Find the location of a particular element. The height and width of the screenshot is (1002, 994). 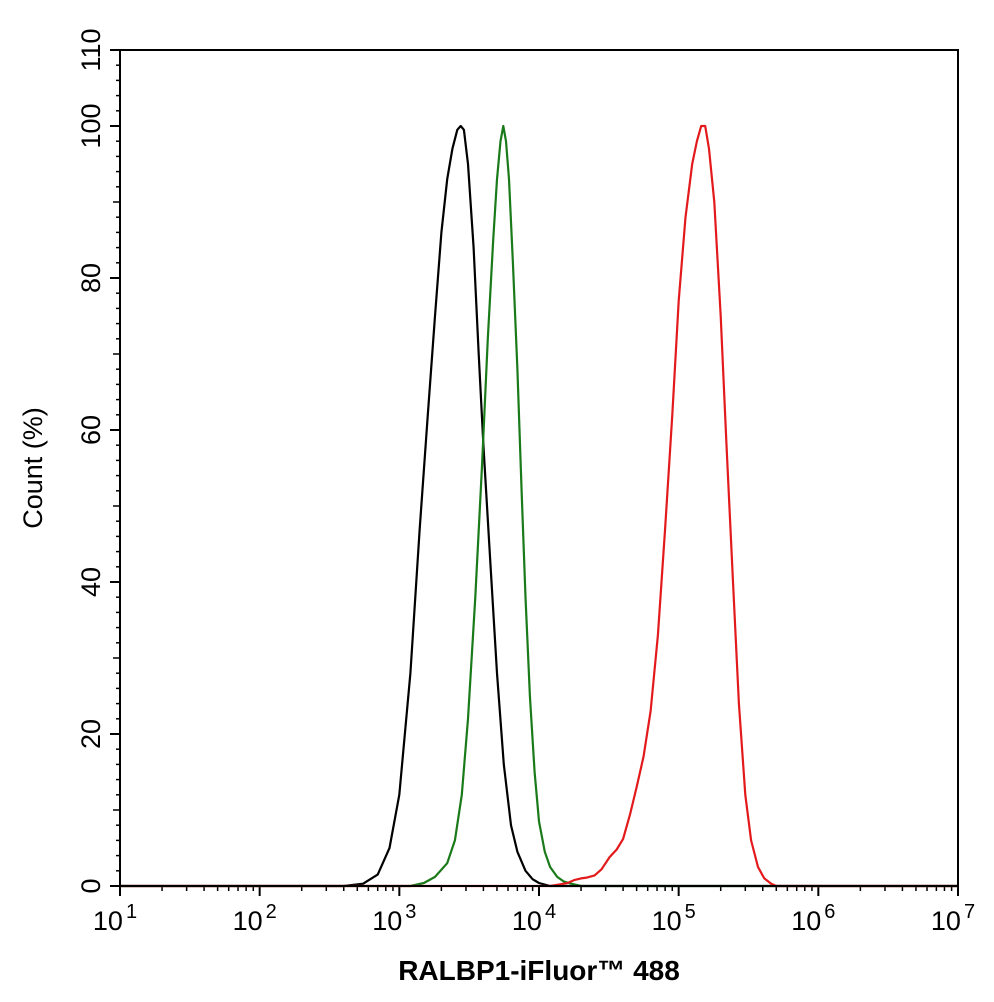

x-axis-title: RALBP1-iFluor™ 488 is located at coordinates (539, 970).